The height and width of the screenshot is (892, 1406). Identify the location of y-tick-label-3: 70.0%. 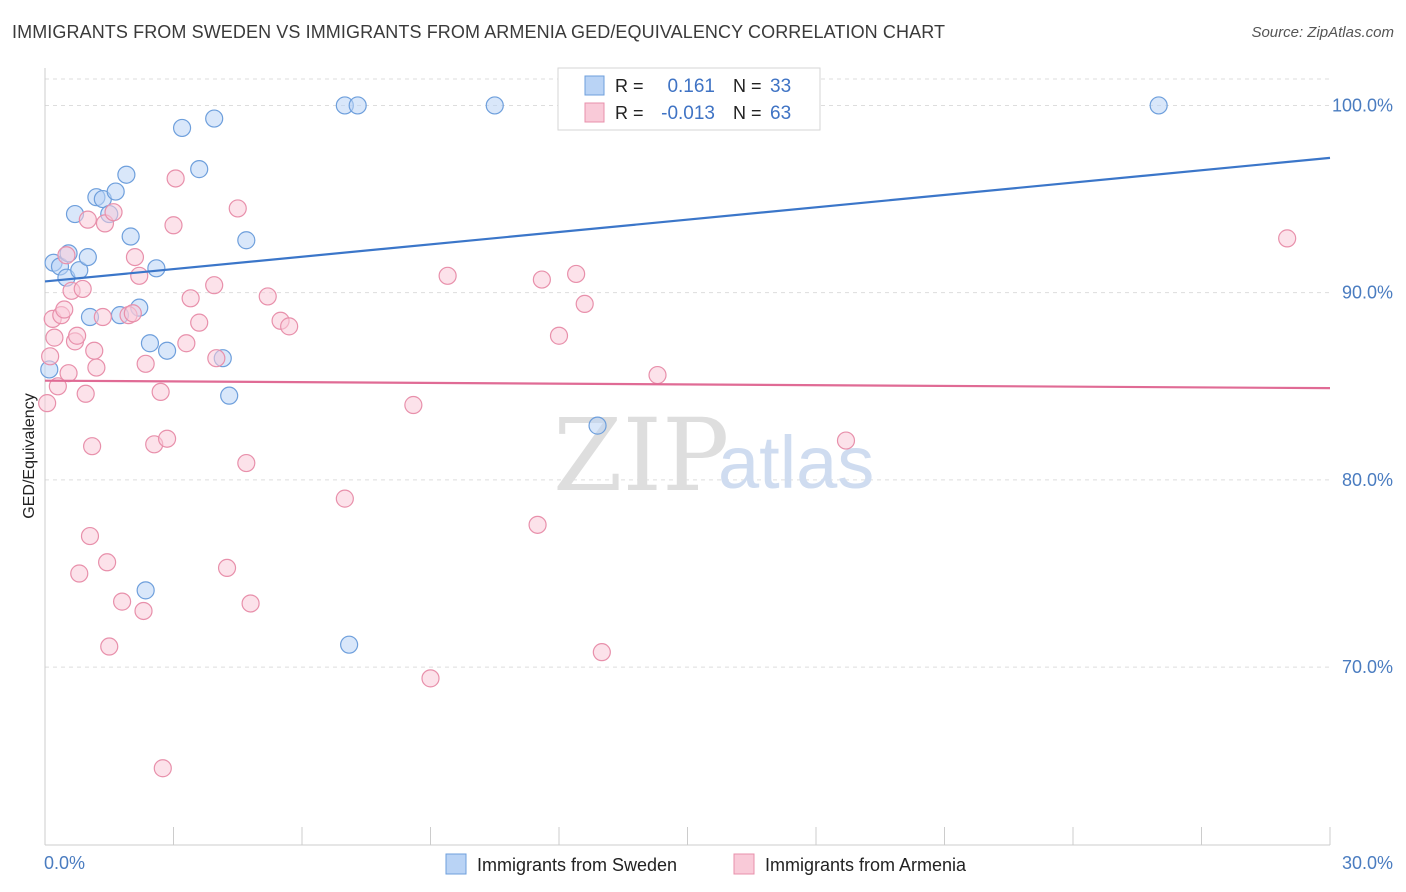
(1367, 667).